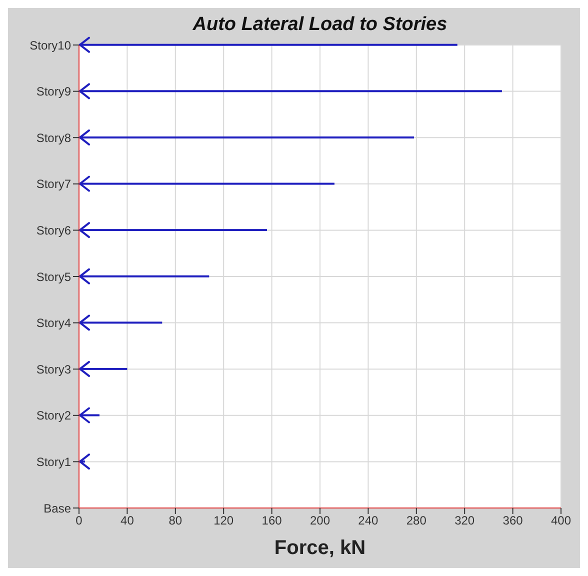 This screenshot has height=576, width=588. Describe the element at coordinates (54, 277) in the screenshot. I see `y-tick-label: Story5` at that location.